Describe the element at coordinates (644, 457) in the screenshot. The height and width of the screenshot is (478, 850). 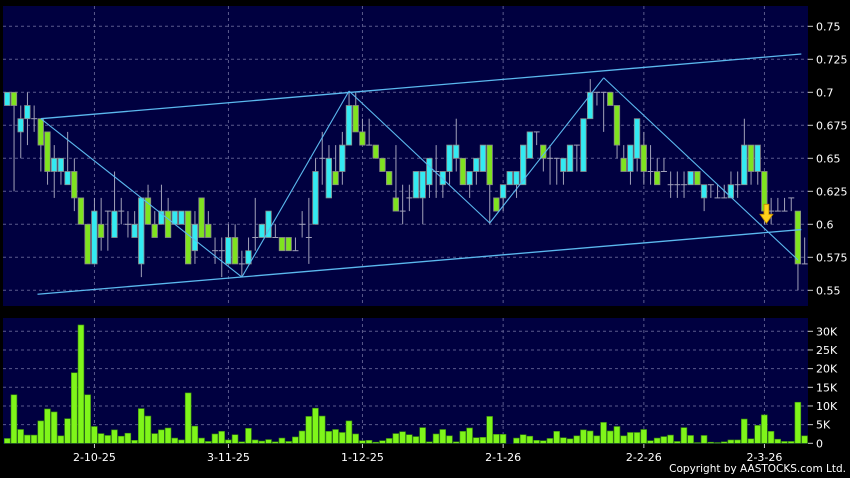
I see `date-tick-label: 2-2-26` at that location.